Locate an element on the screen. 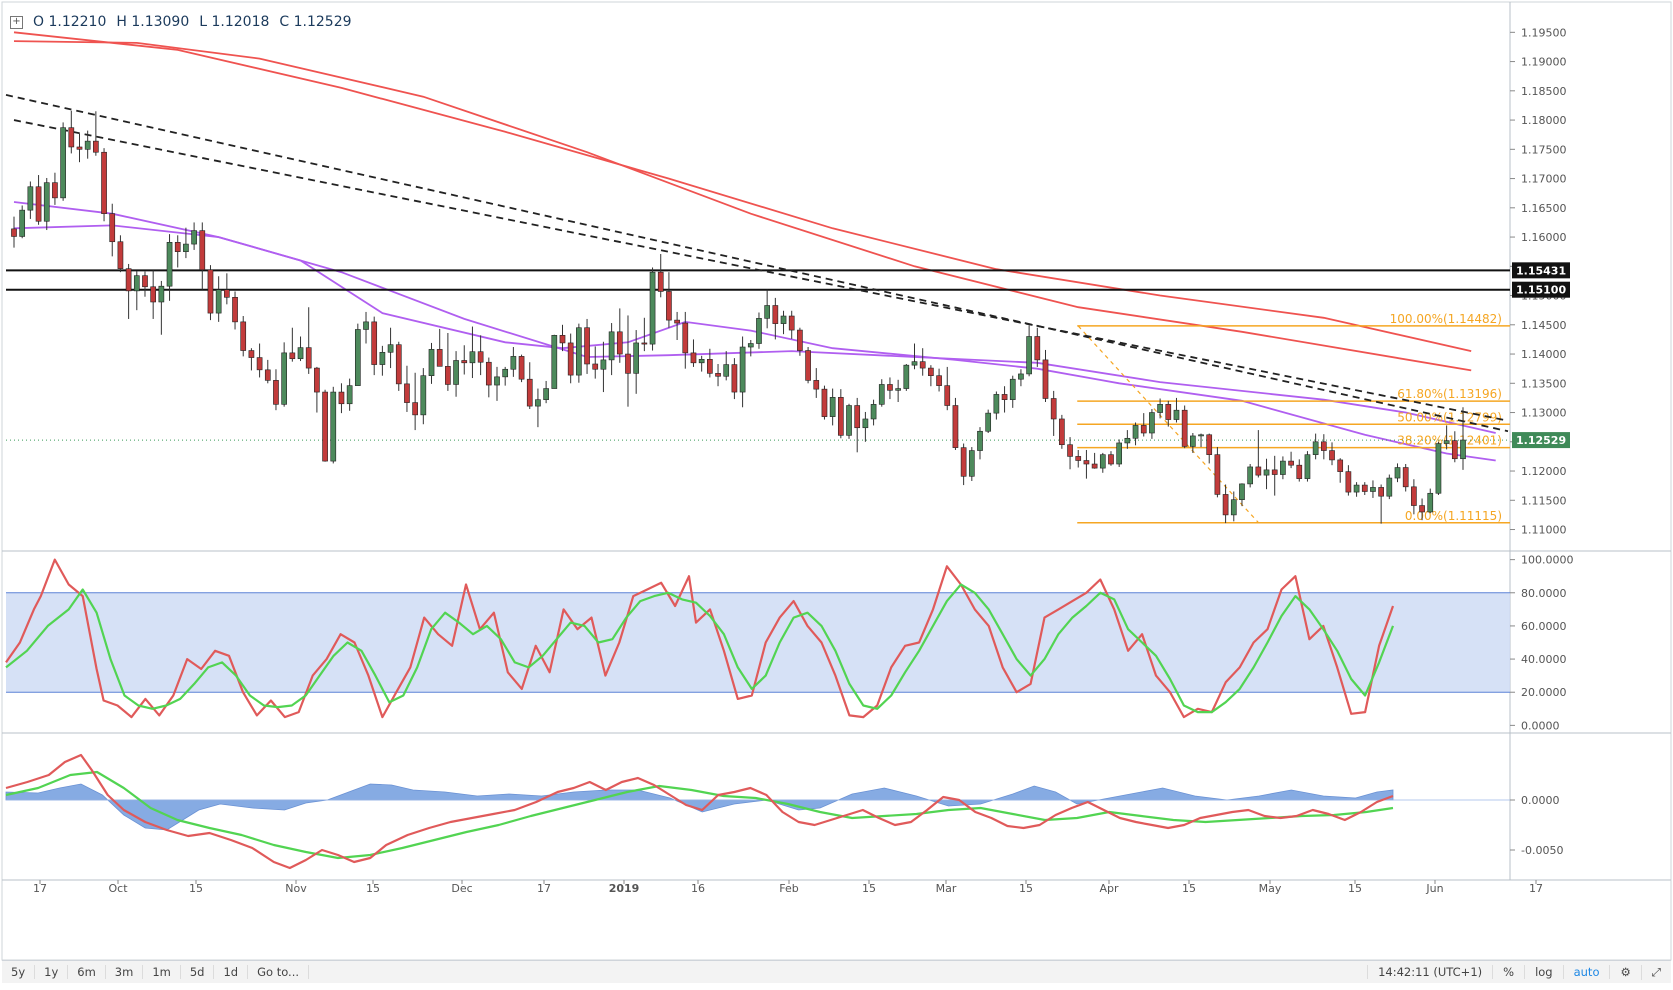  tf-1y: 1y is located at coordinates (52, 972).